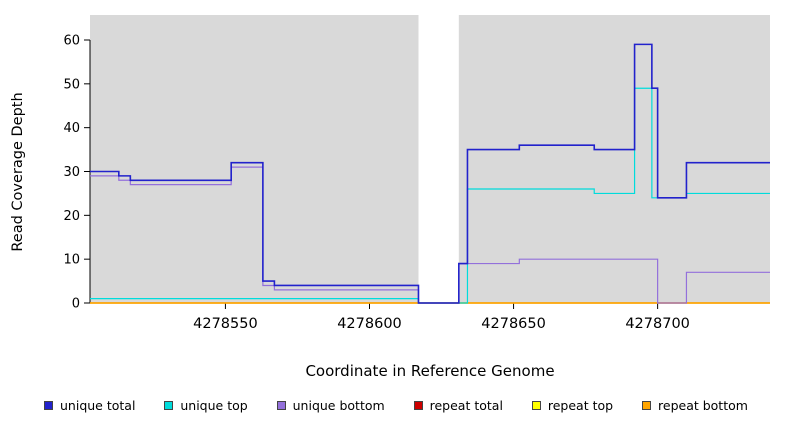  I want to click on legend-item: unique total, so click(89, 405).